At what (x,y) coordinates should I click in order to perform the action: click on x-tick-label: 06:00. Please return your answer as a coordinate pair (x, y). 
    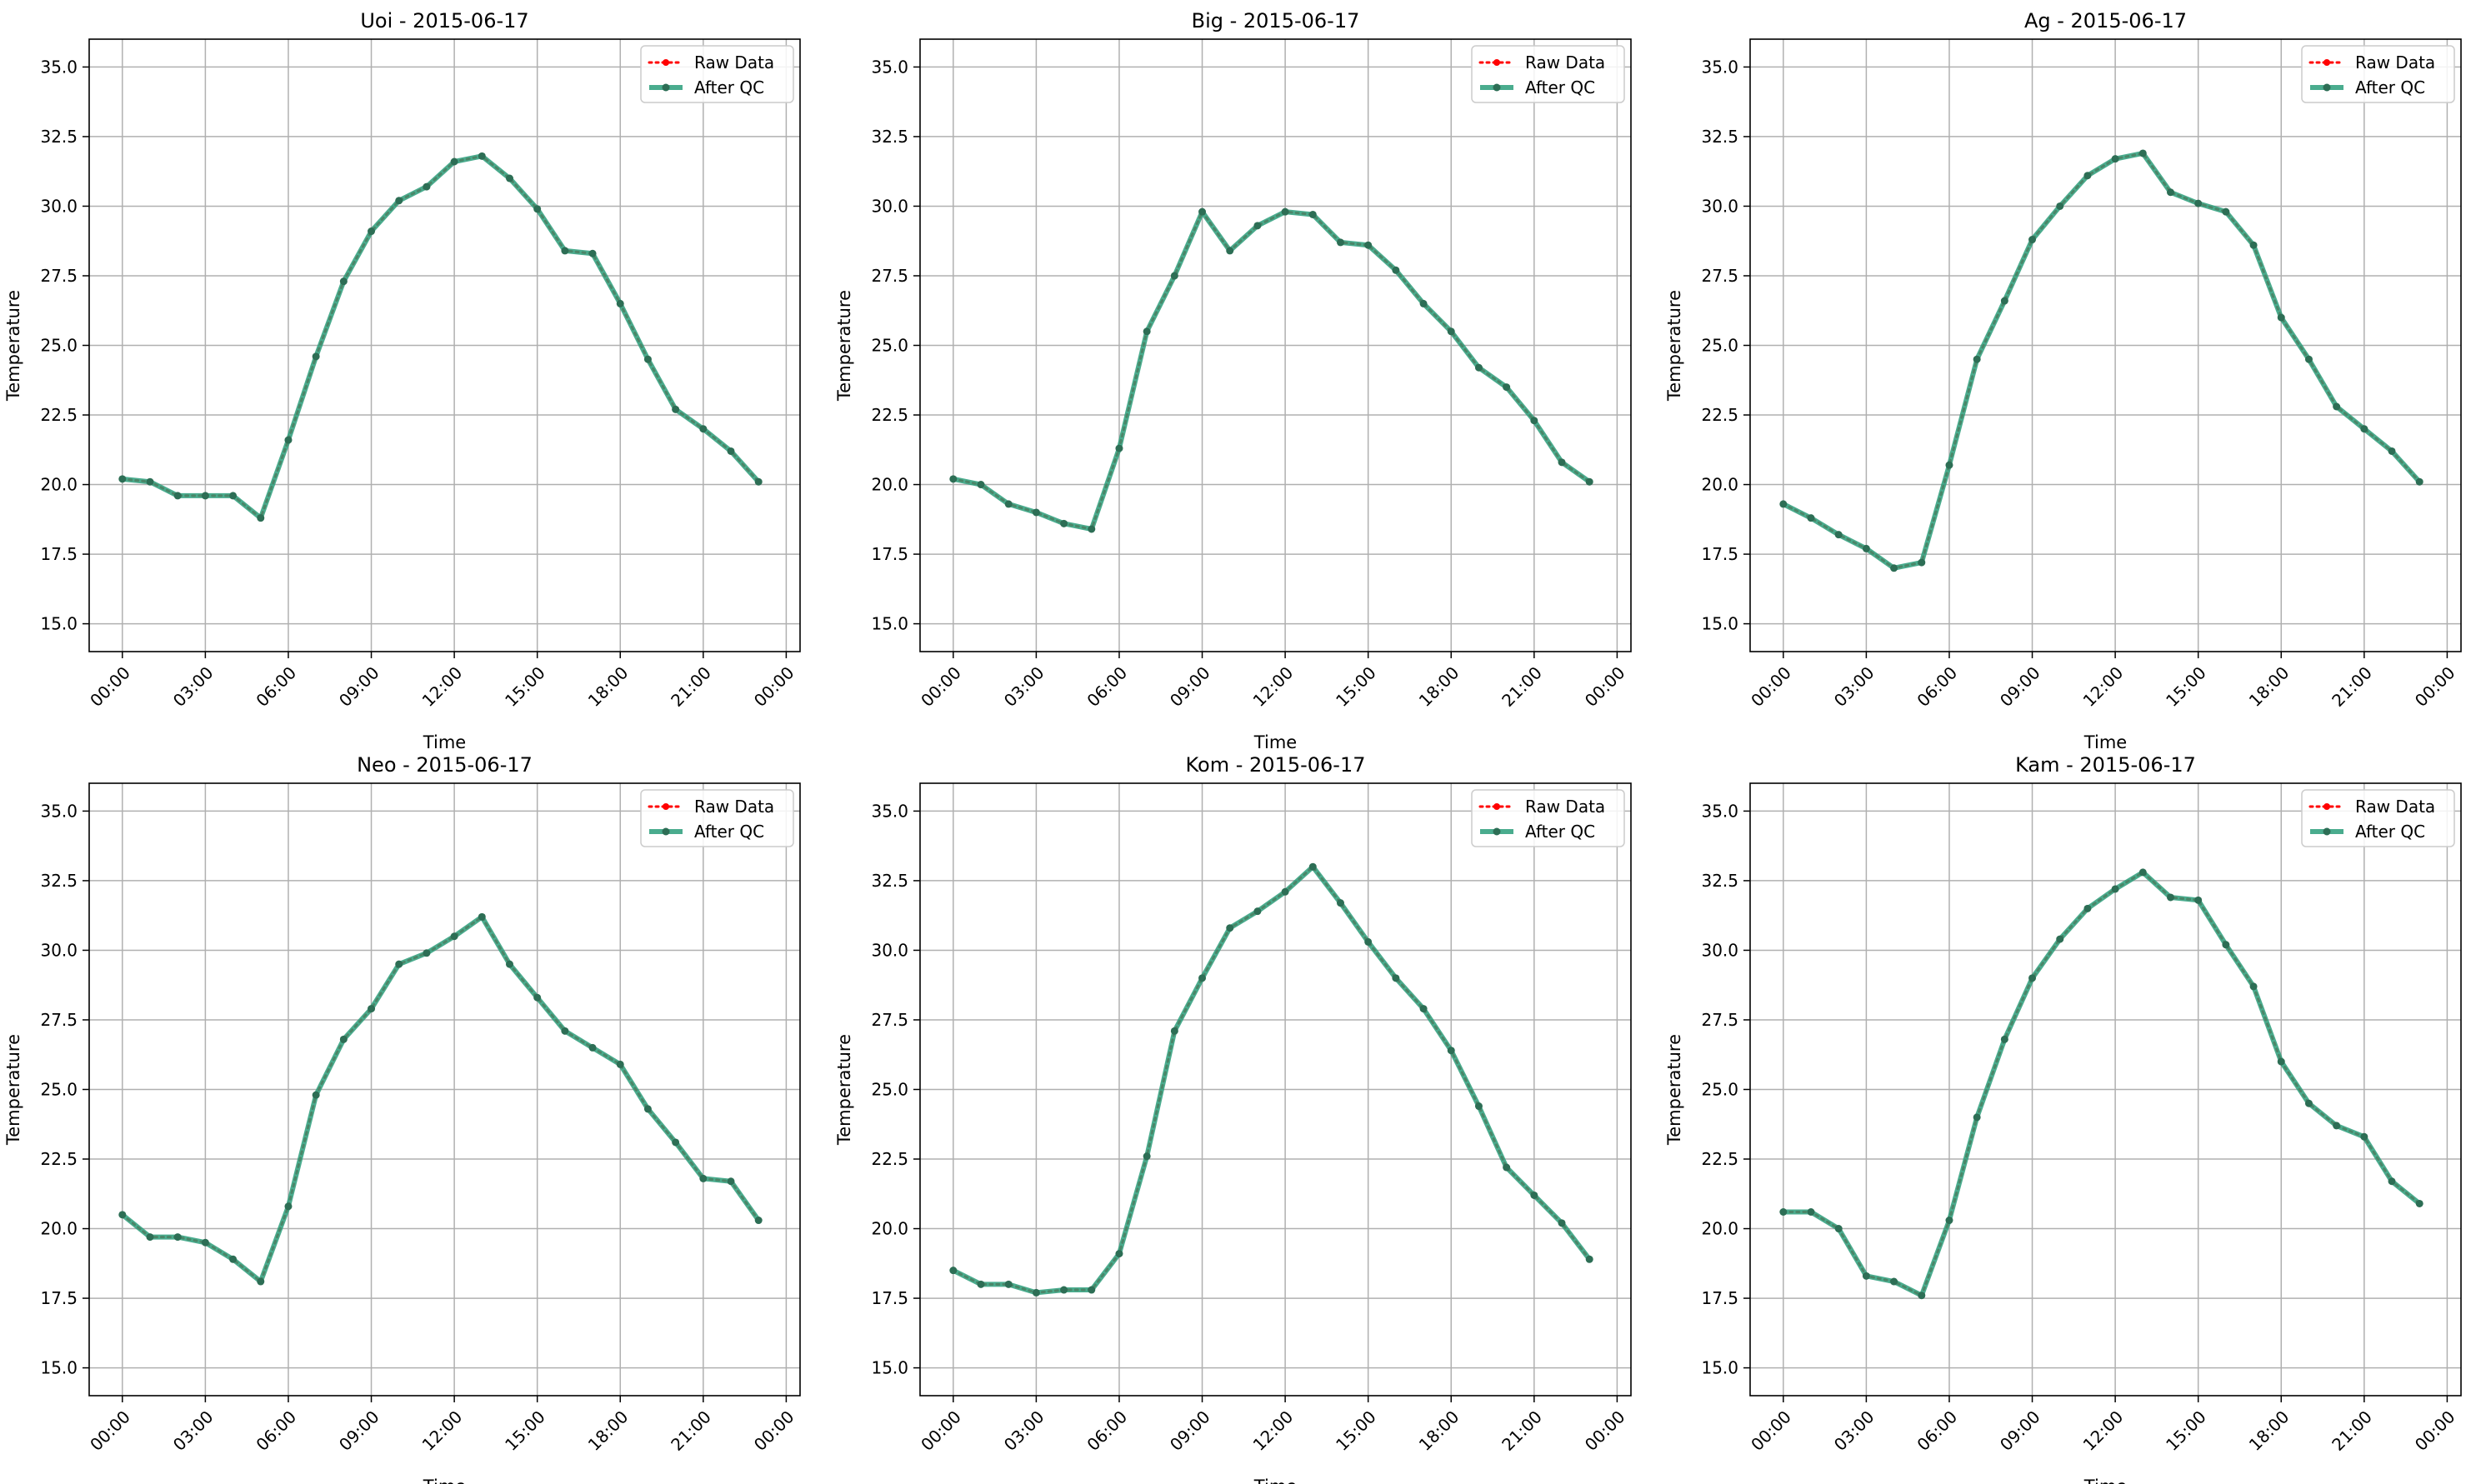
    Looking at the image, I should click on (276, 687).